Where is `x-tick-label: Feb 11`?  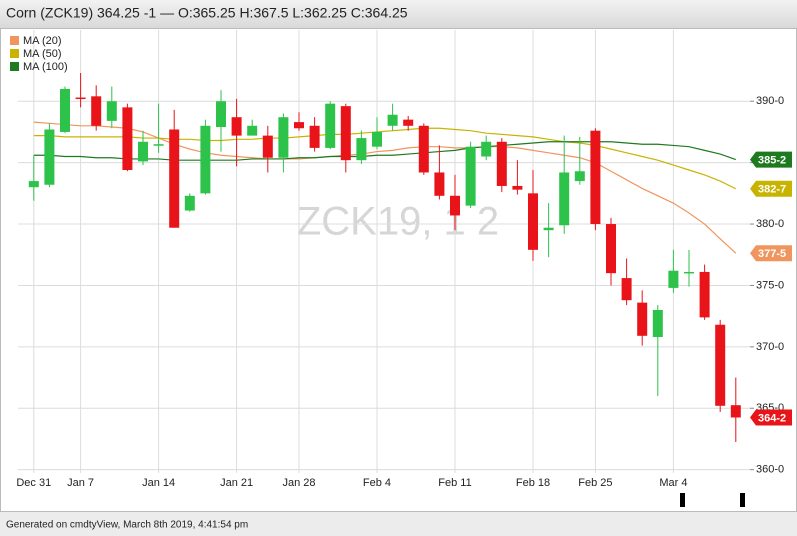 x-tick-label: Feb 11 is located at coordinates (454, 483).